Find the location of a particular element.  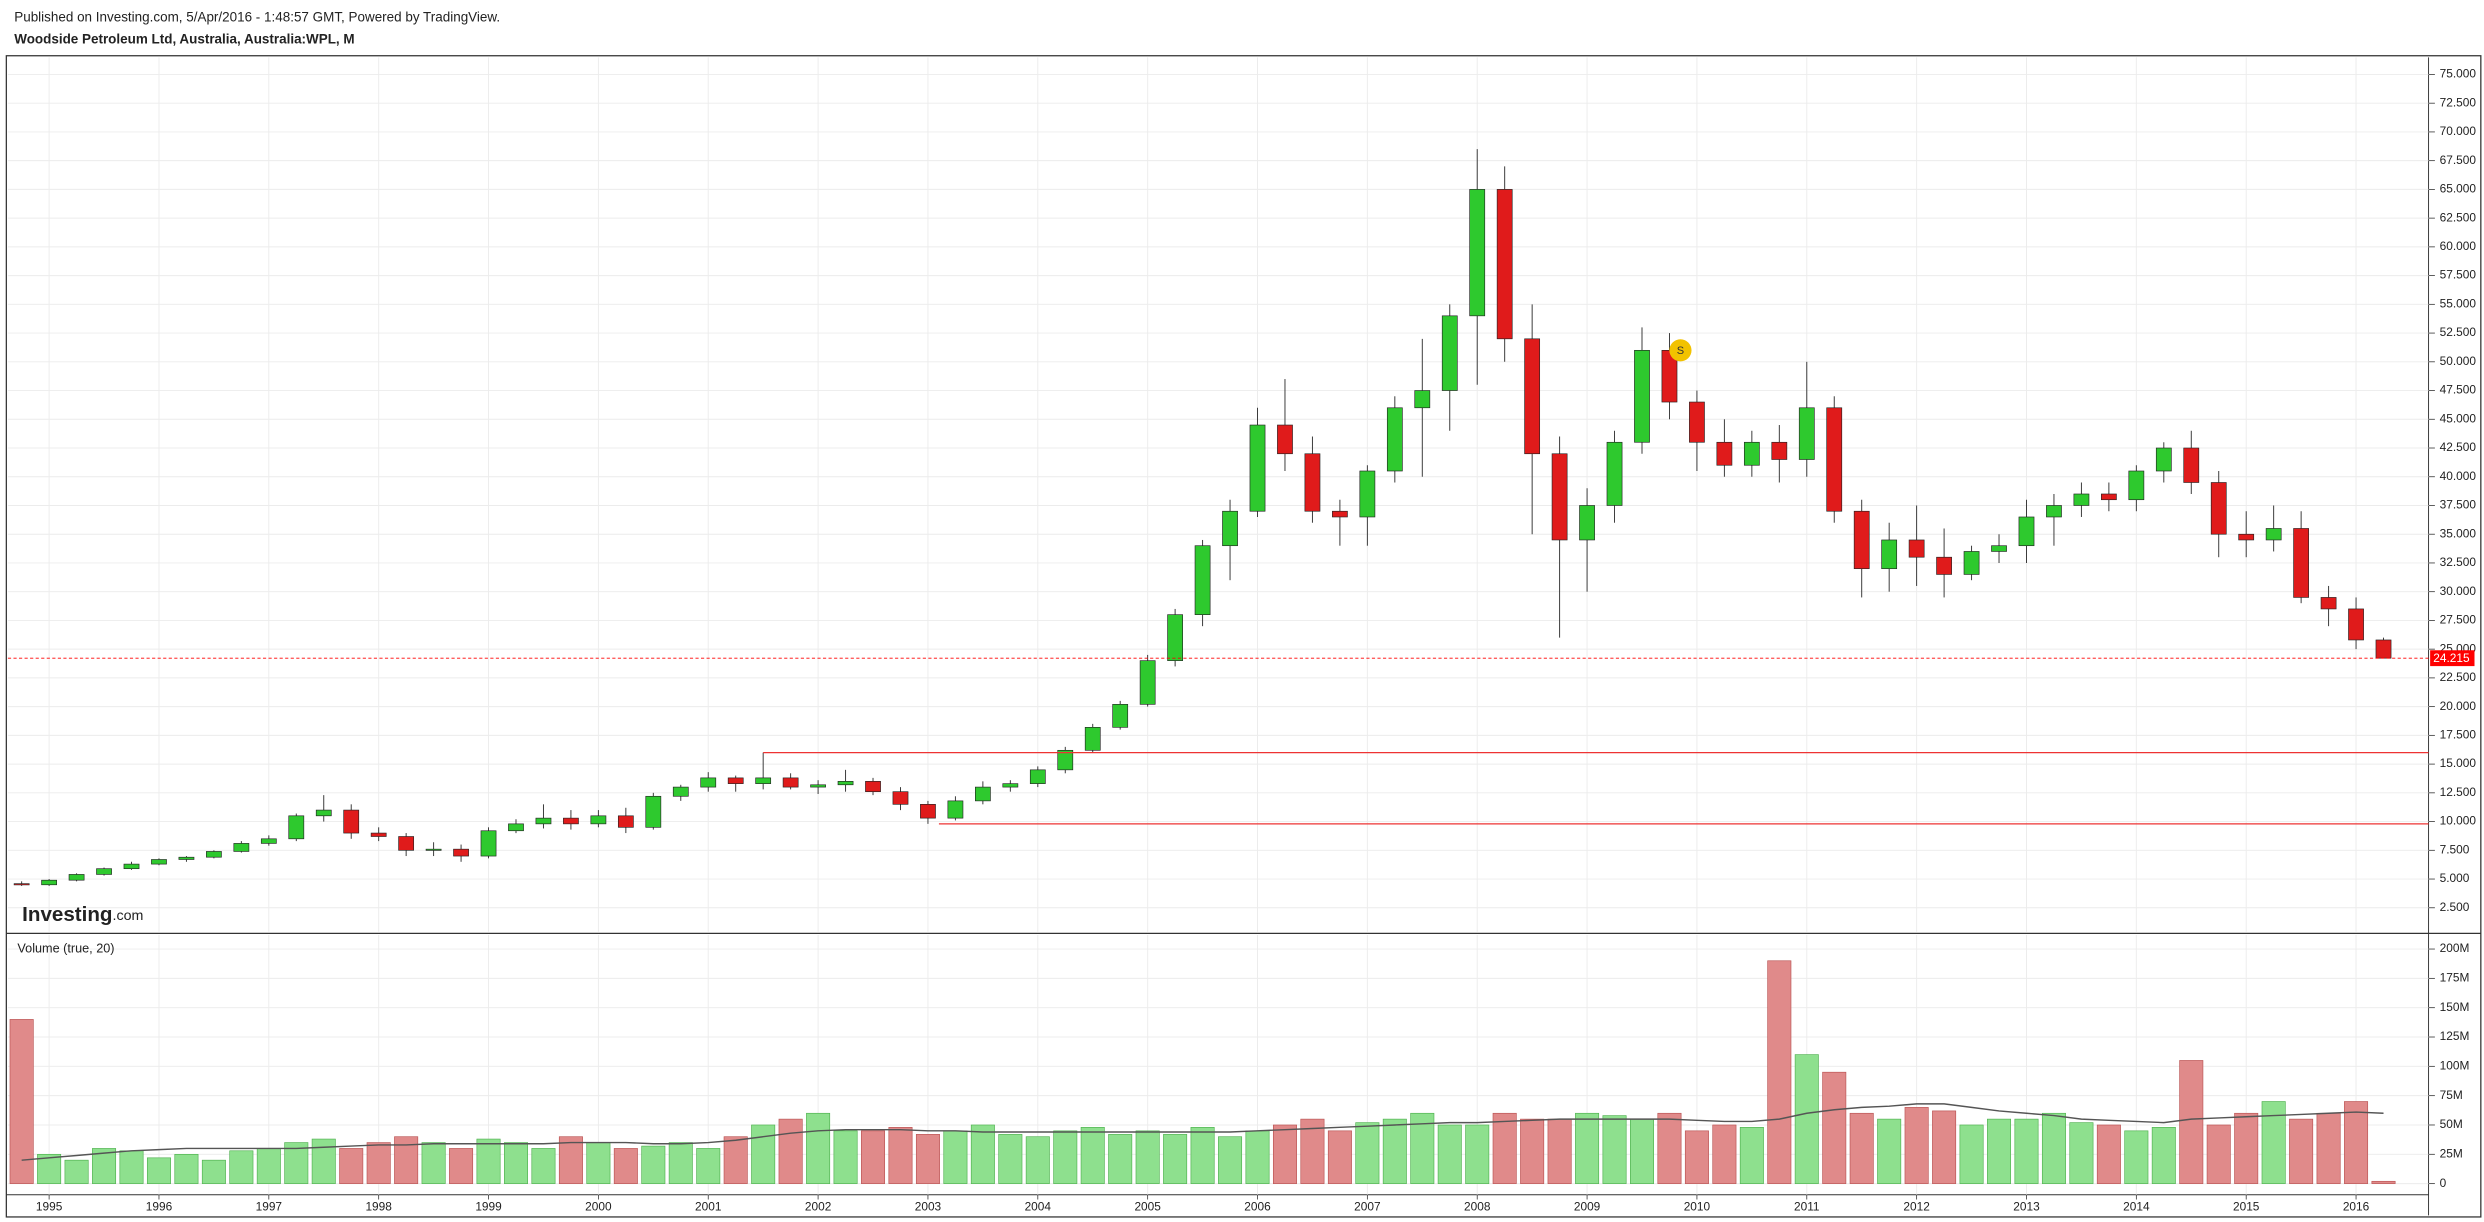

y-tick-label: 65.000 is located at coordinates (2458, 189).